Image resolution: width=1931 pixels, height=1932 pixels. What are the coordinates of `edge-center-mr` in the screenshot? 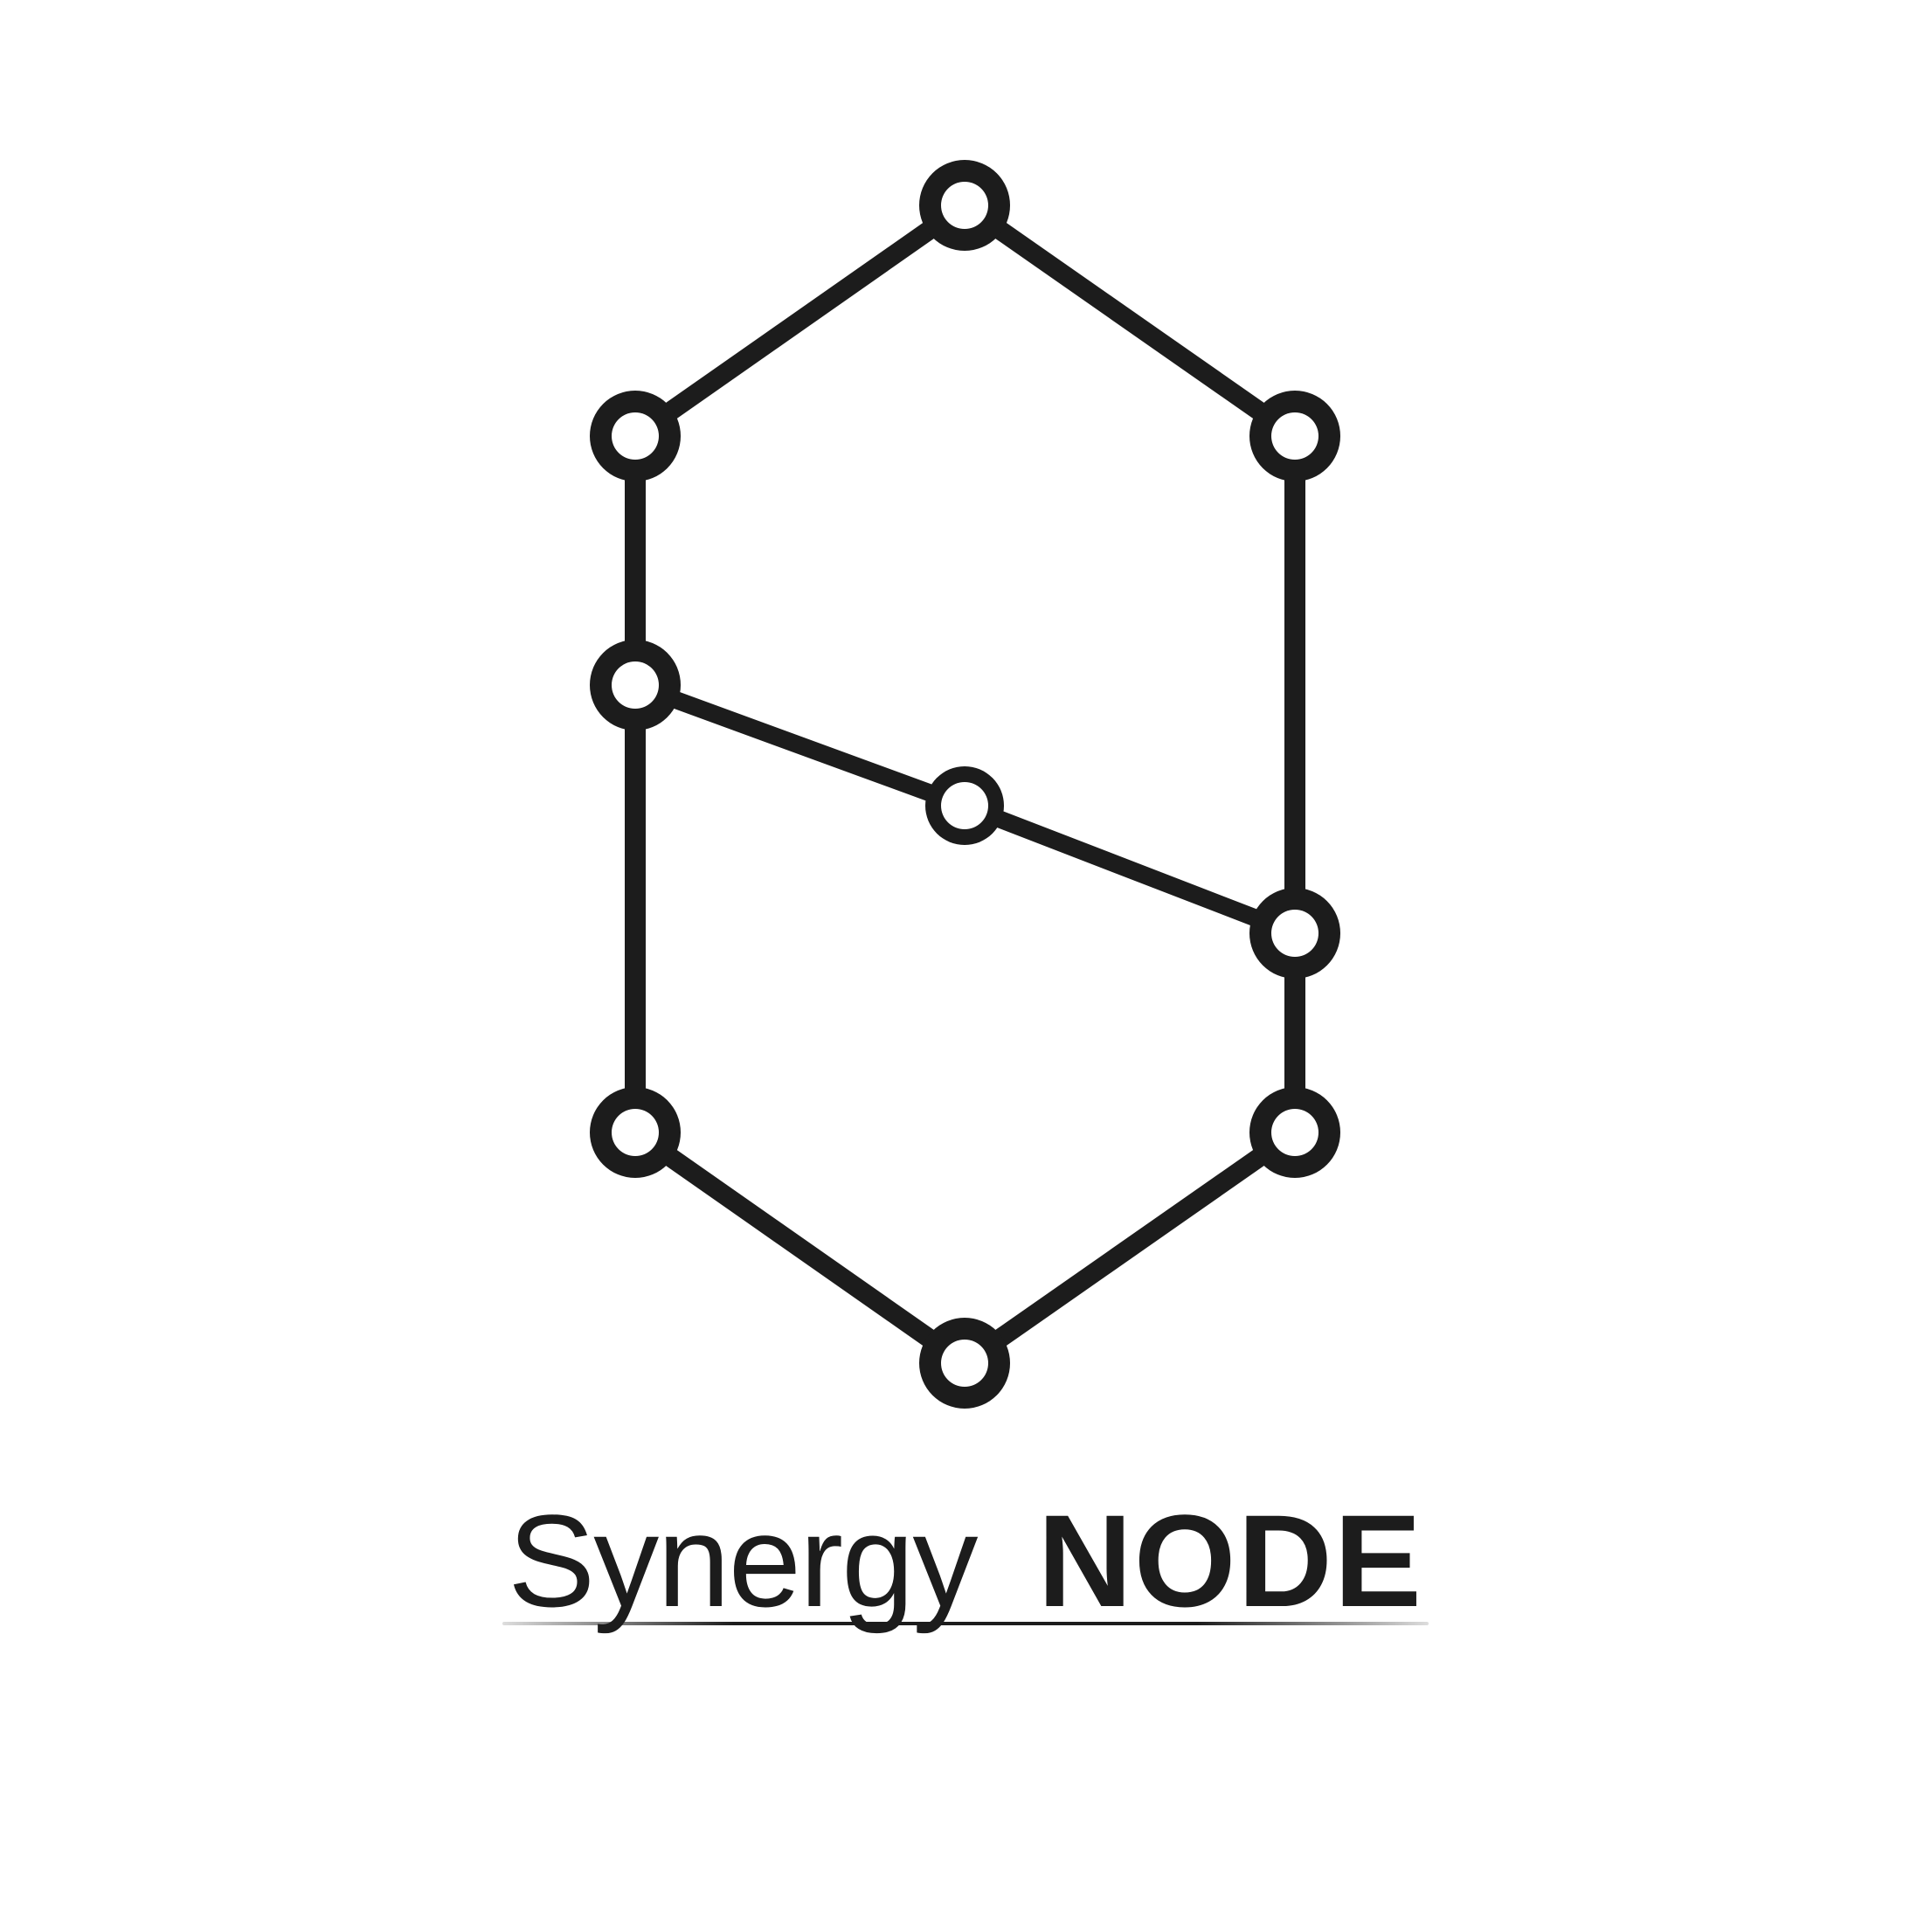 It's located at (1129, 869).